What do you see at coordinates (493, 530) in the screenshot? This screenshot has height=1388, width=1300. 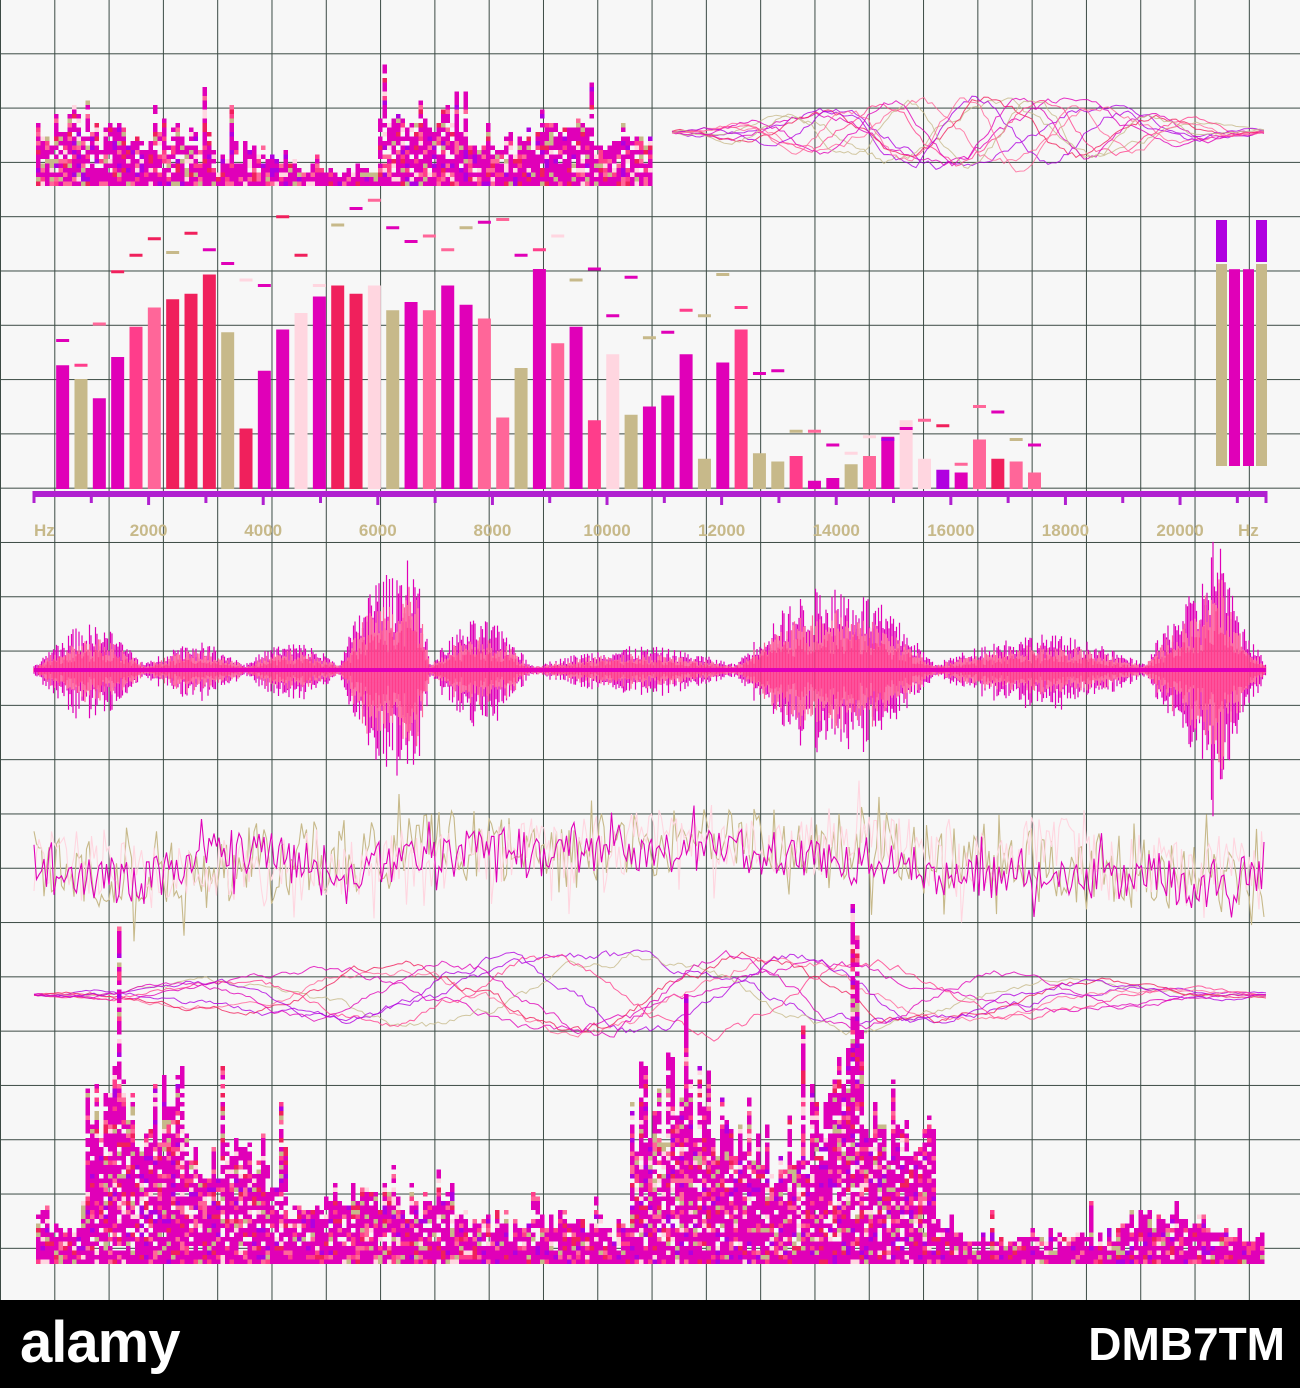 I see `tick-label: 8000` at bounding box center [493, 530].